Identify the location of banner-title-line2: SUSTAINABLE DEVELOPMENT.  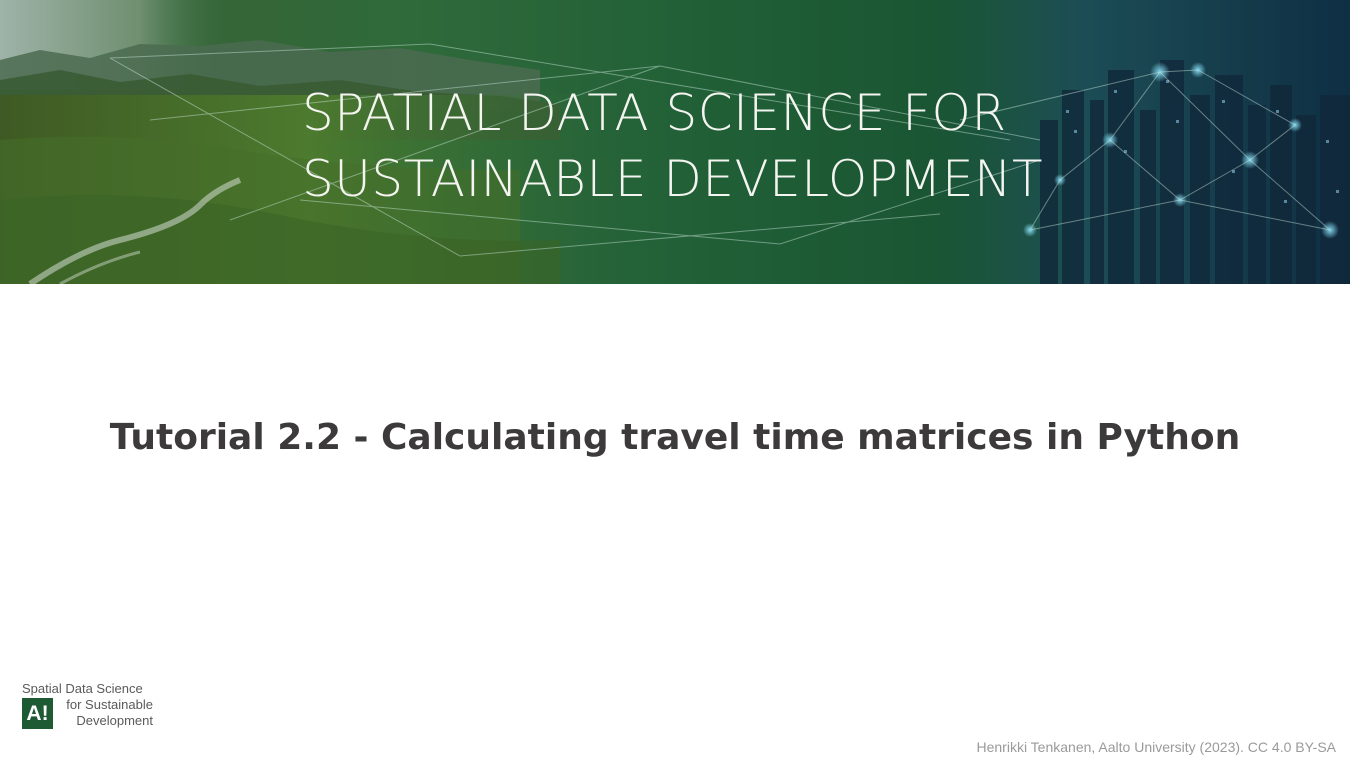
(673, 179).